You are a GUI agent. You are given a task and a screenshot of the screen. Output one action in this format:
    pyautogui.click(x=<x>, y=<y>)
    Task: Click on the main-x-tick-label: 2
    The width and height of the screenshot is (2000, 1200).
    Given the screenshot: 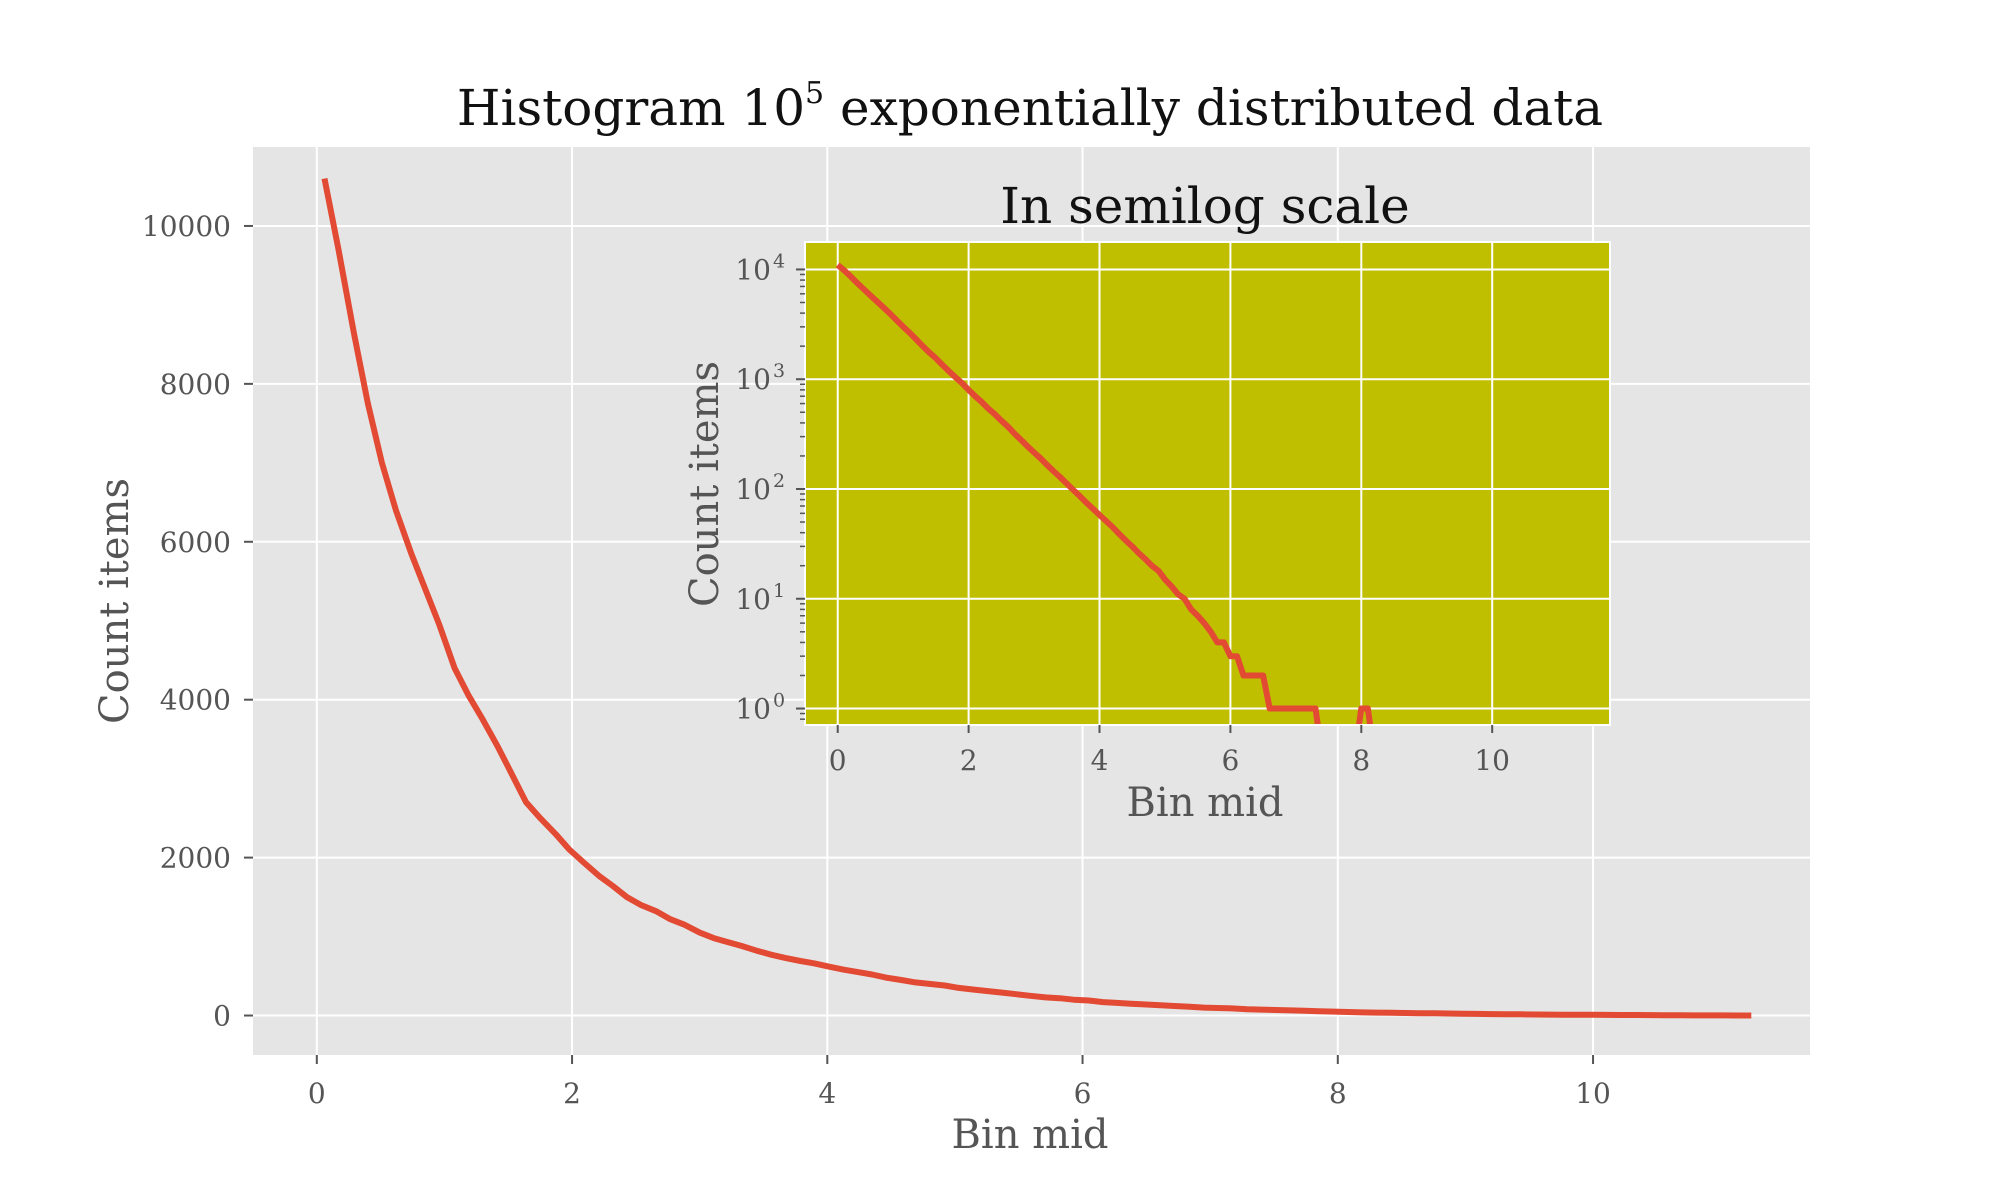 What is the action you would take?
    pyautogui.click(x=572, y=1093)
    